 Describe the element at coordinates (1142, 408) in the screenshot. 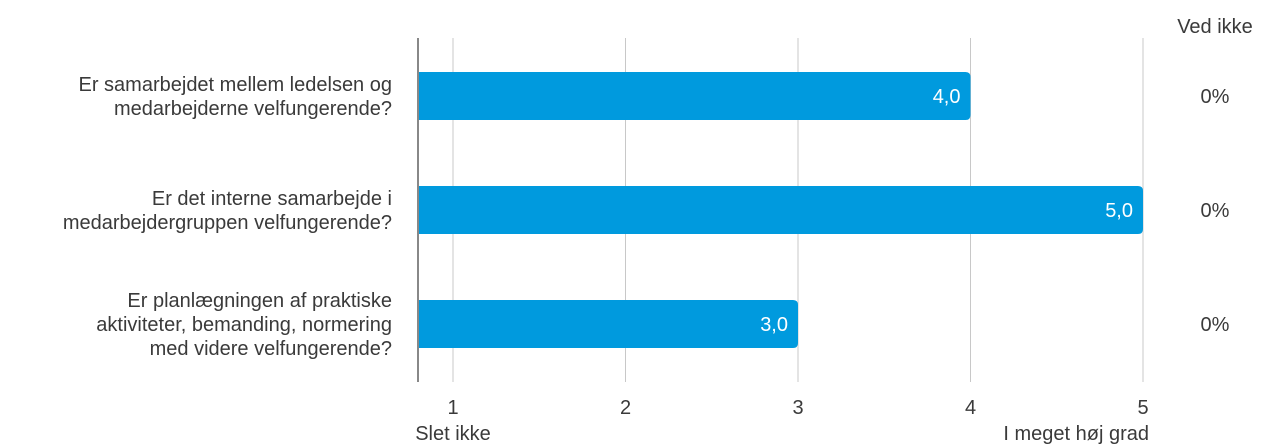

I see `x-tick-label-5: 5` at that location.